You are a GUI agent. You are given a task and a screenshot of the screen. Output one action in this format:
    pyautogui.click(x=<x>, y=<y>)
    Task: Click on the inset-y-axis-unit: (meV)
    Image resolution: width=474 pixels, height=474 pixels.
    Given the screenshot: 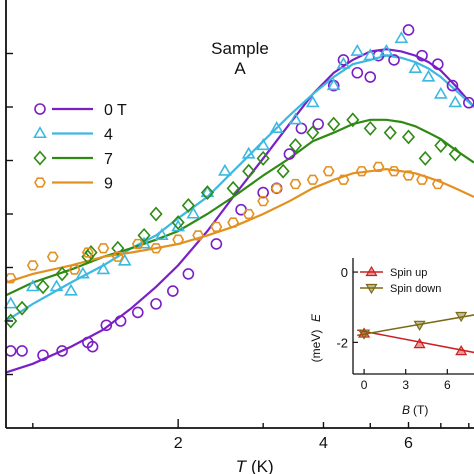 What is the action you would take?
    pyautogui.click(x=316, y=346)
    